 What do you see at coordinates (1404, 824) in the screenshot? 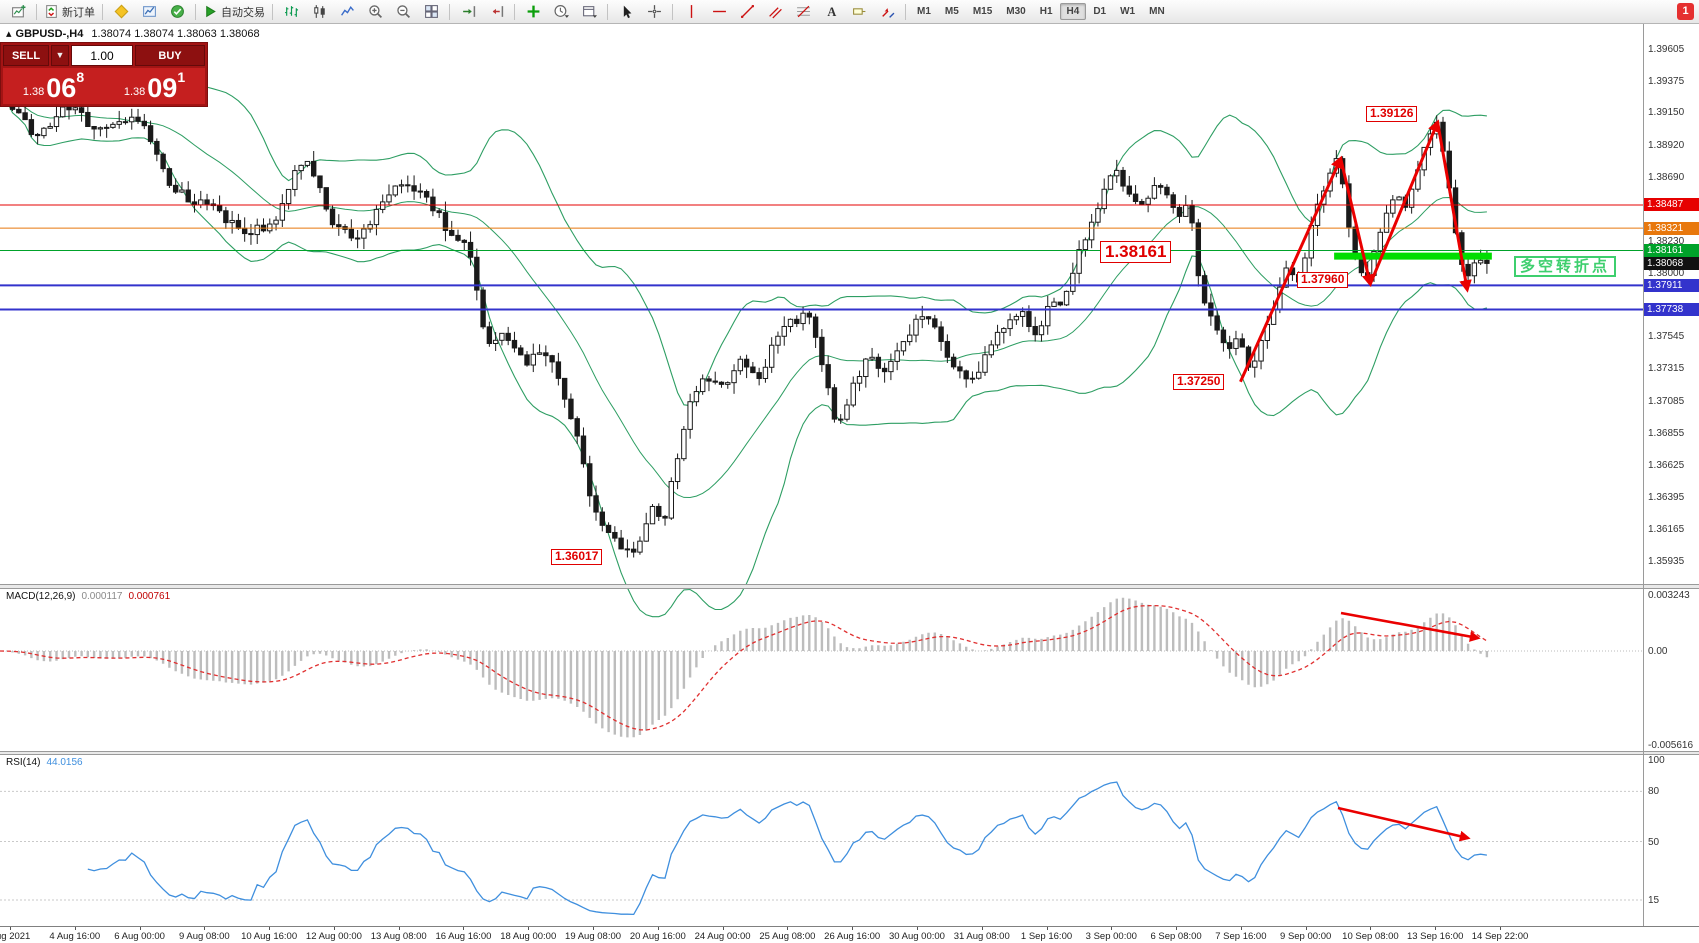
I see `rsi-trend-arrow` at bounding box center [1404, 824].